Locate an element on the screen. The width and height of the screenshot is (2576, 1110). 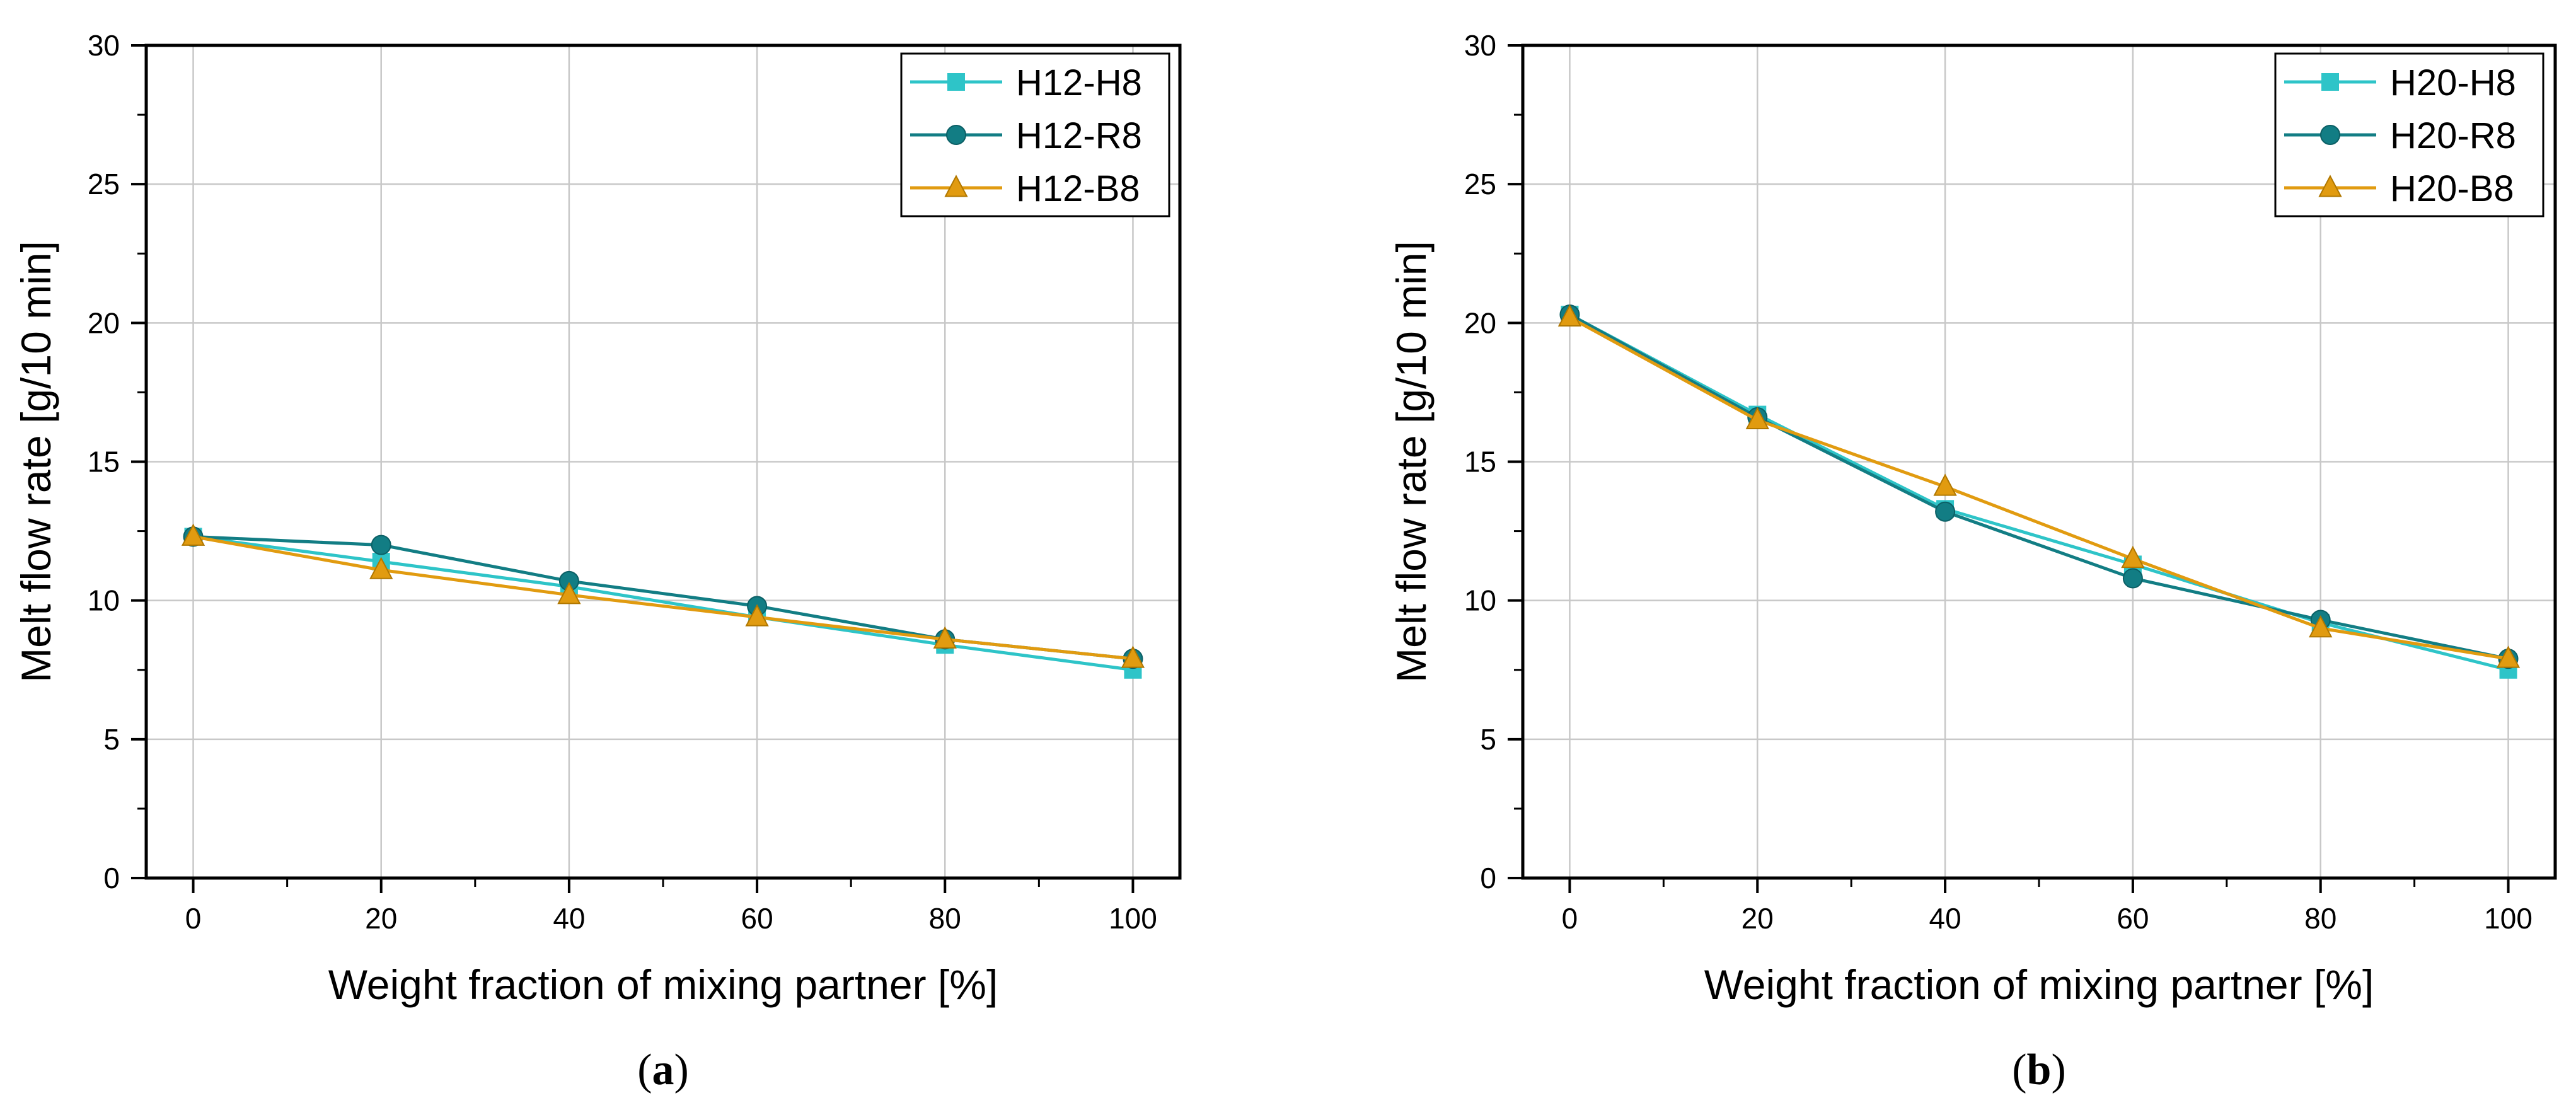
legend-label-H12-R8: H12-R8 is located at coordinates (1079, 135).